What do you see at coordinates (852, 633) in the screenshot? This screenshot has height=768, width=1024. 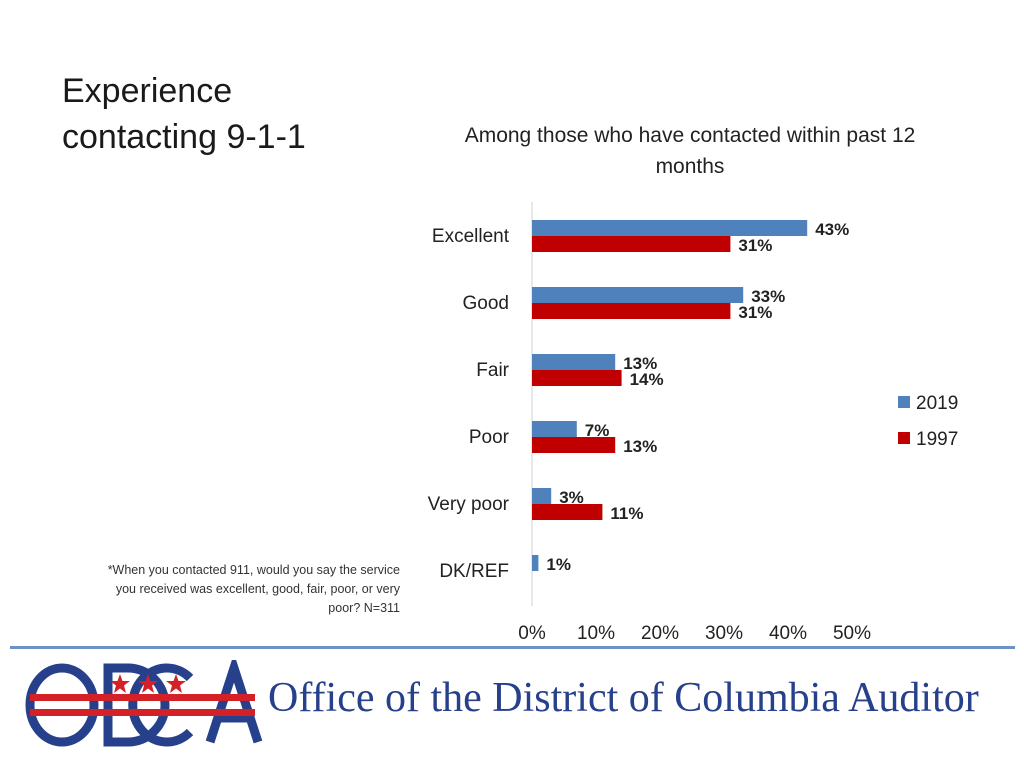 I see `x-tick-label: 50%` at bounding box center [852, 633].